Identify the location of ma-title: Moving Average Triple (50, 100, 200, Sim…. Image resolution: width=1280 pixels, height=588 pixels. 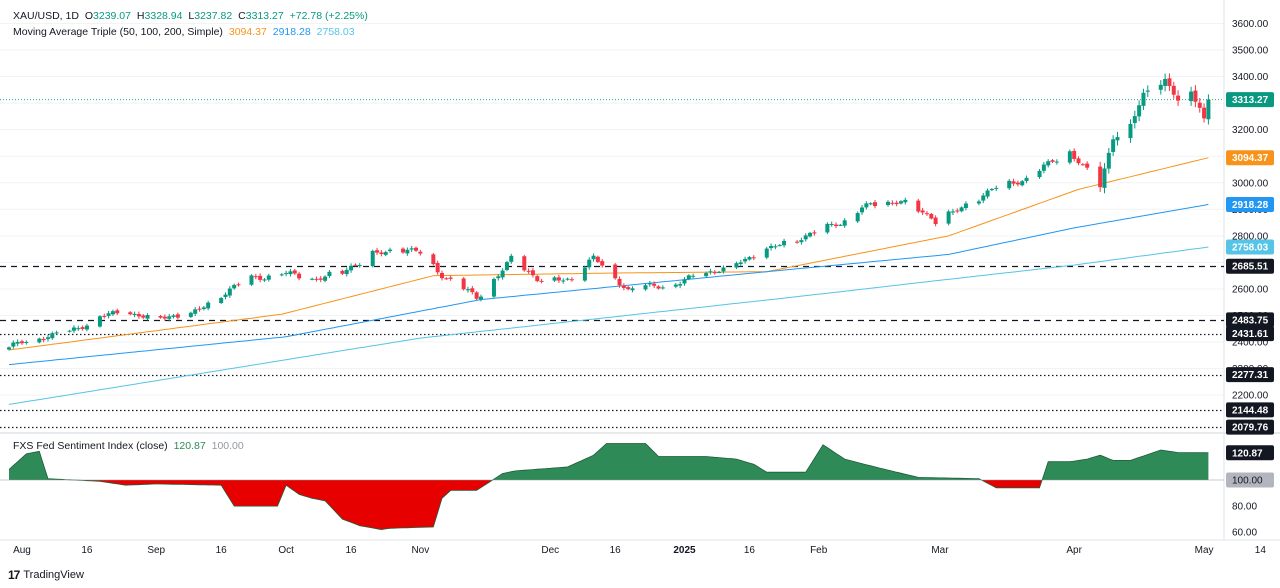
(118, 32).